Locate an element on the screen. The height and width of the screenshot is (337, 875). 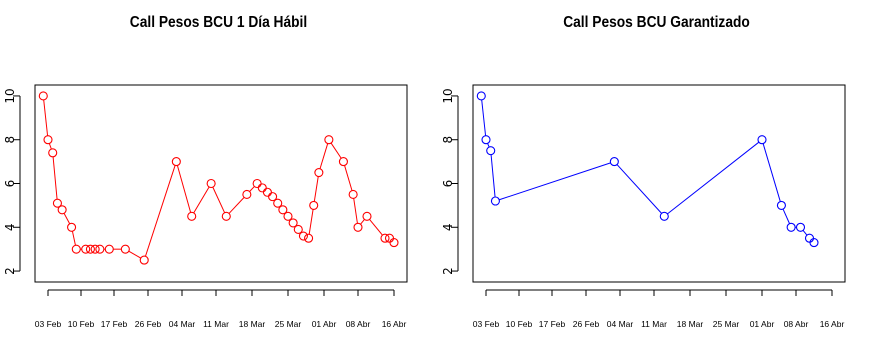
x-tick-label: 01 Abr is located at coordinates (324, 324).